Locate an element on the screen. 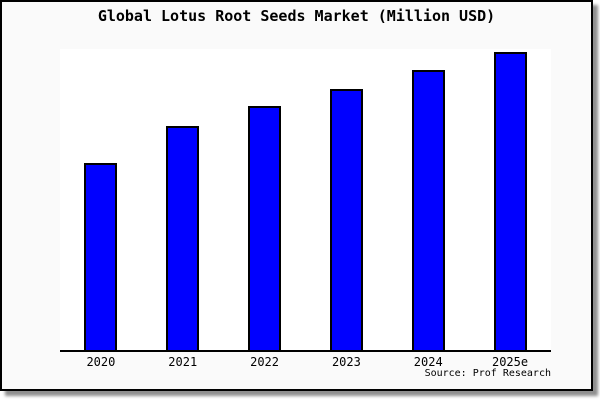 This screenshot has width=600, height=400. bar-column-2024 is located at coordinates (428, 210).